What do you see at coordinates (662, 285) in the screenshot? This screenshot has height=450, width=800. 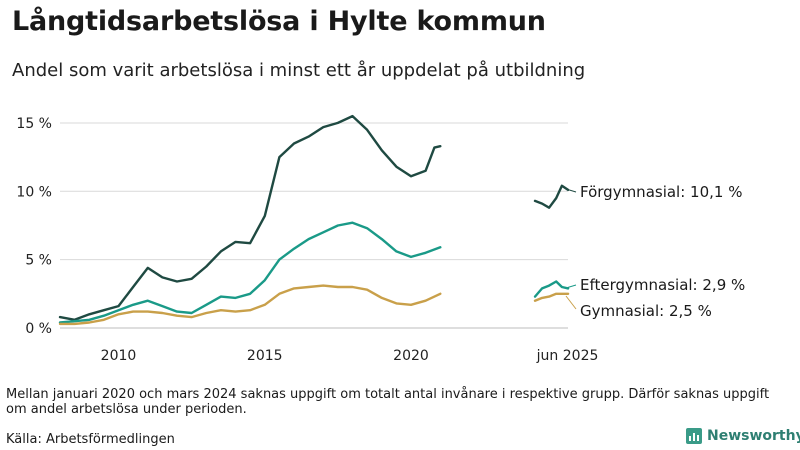 I see `series-end-label: Eftergymnasial: 2,9 %` at bounding box center [662, 285].